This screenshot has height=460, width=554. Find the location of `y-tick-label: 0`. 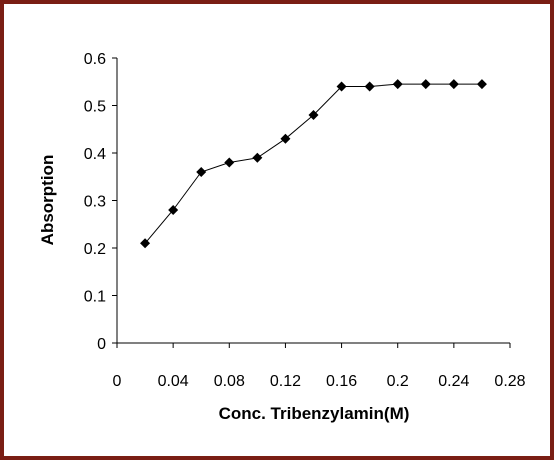

y-tick-label: 0 is located at coordinates (101, 344).